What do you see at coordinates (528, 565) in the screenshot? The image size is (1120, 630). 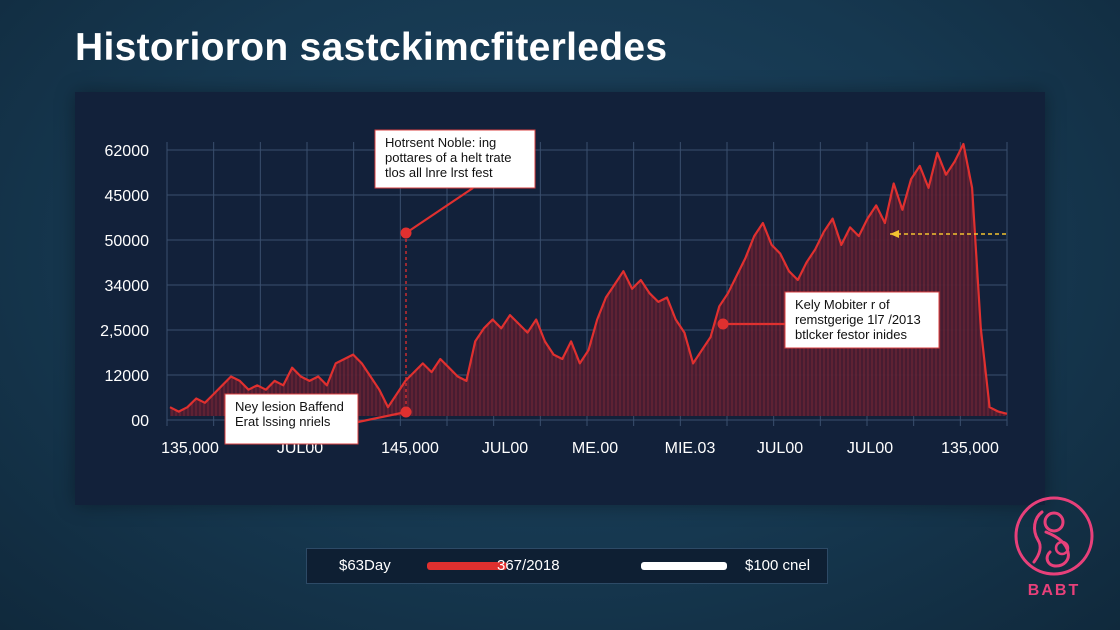 I see `legend-label-2: 367/2018` at bounding box center [528, 565].